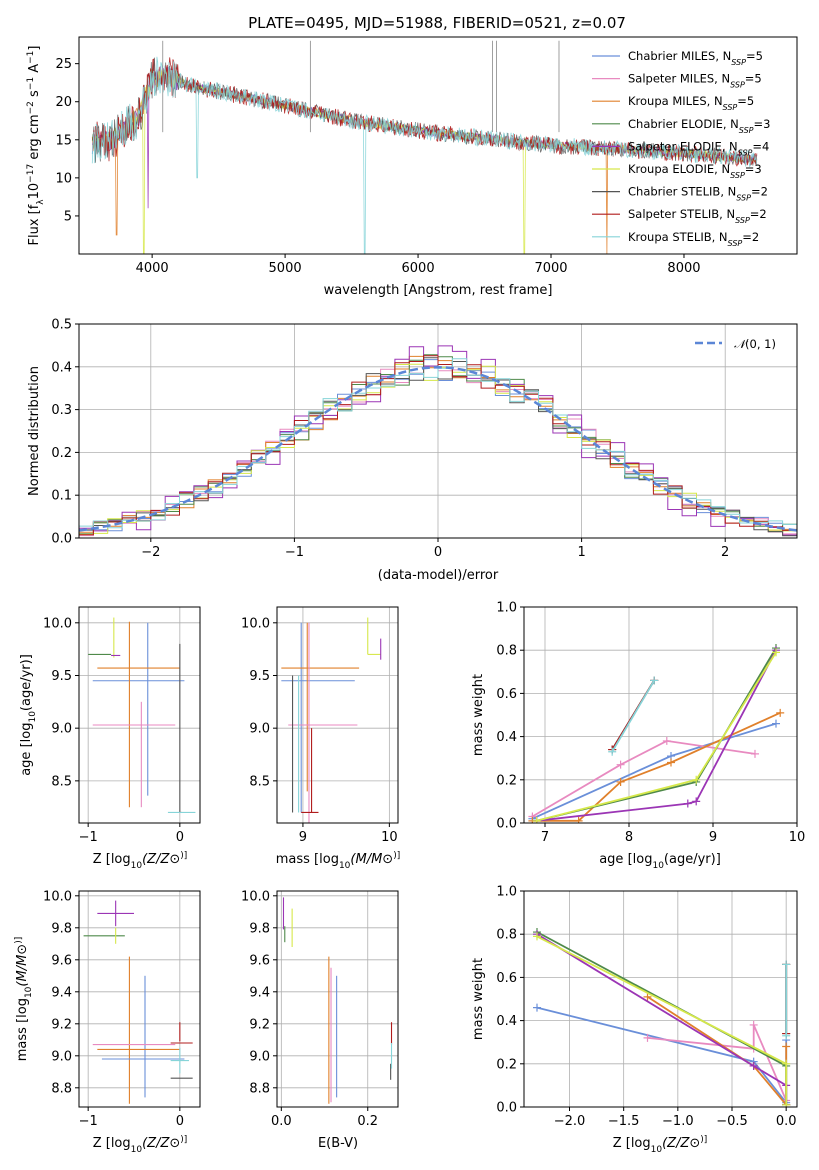 The height and width of the screenshot is (1170, 819). What do you see at coordinates (545, 837) in the screenshot?
I see `x-tick-label: 7` at bounding box center [545, 837].